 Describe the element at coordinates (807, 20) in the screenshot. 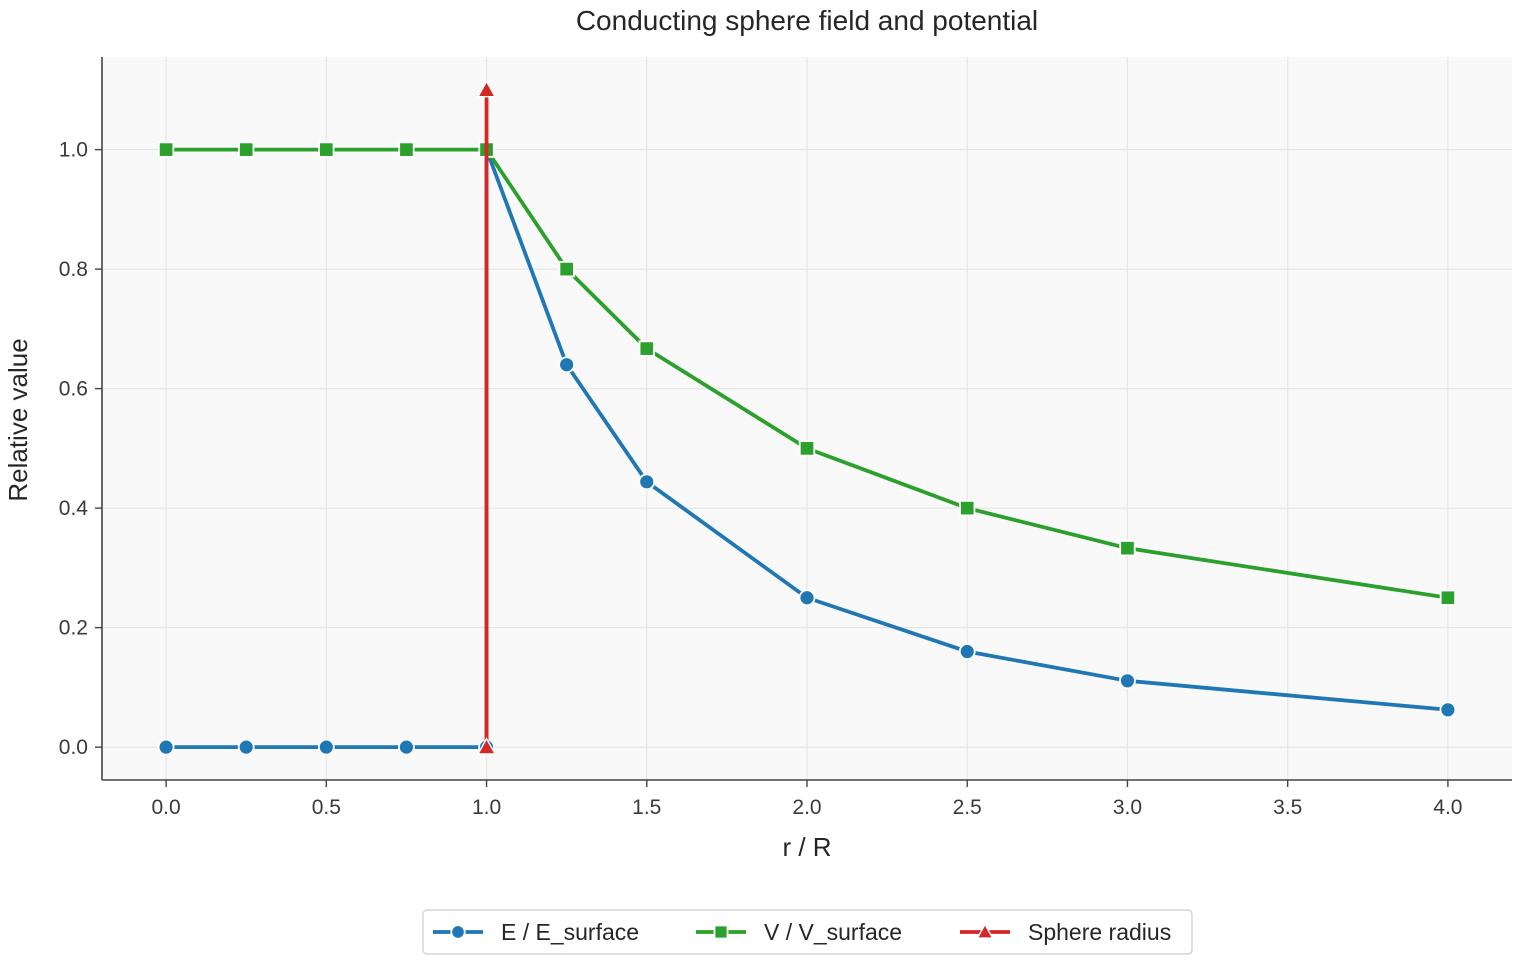

I see `chart-title: Conducting sphere field and potential` at that location.